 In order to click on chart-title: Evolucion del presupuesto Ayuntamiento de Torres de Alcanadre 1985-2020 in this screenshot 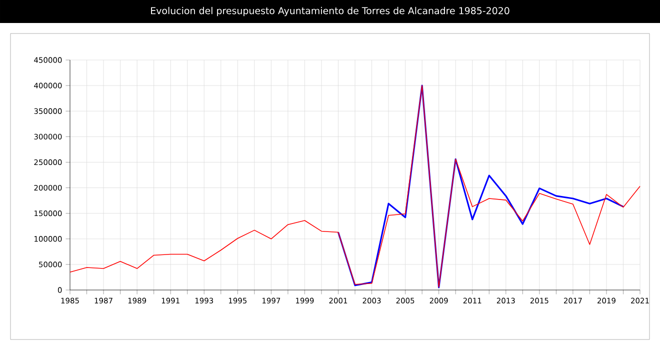, I will do `click(330, 11)`.